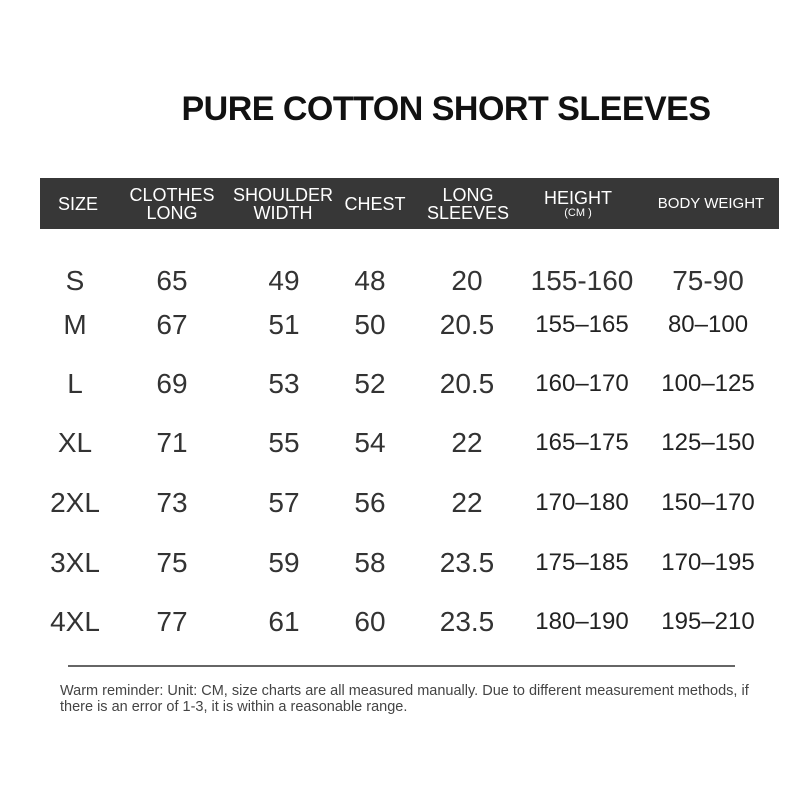 The height and width of the screenshot is (800, 800). What do you see at coordinates (582, 280) in the screenshot?
I see `cell-height: 155-160` at bounding box center [582, 280].